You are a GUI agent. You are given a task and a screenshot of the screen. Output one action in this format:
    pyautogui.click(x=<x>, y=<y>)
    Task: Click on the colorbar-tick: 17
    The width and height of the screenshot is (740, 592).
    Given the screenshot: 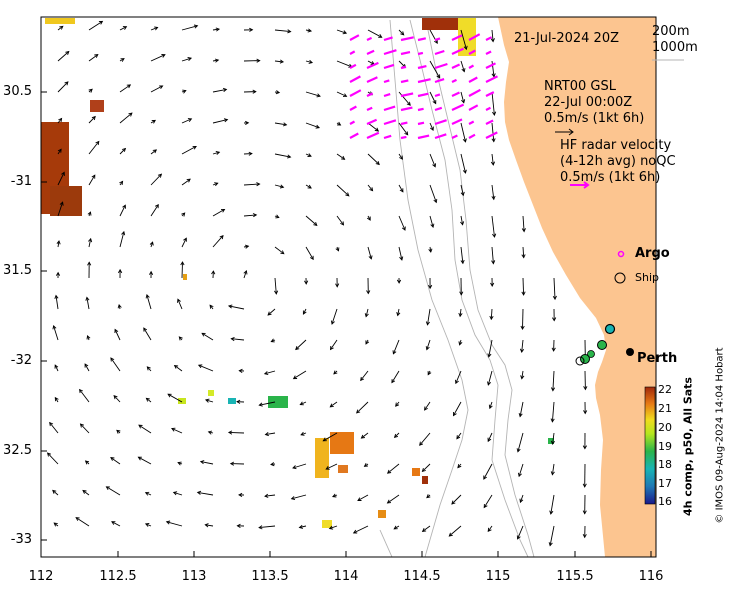 What is the action you would take?
    pyautogui.click(x=665, y=483)
    